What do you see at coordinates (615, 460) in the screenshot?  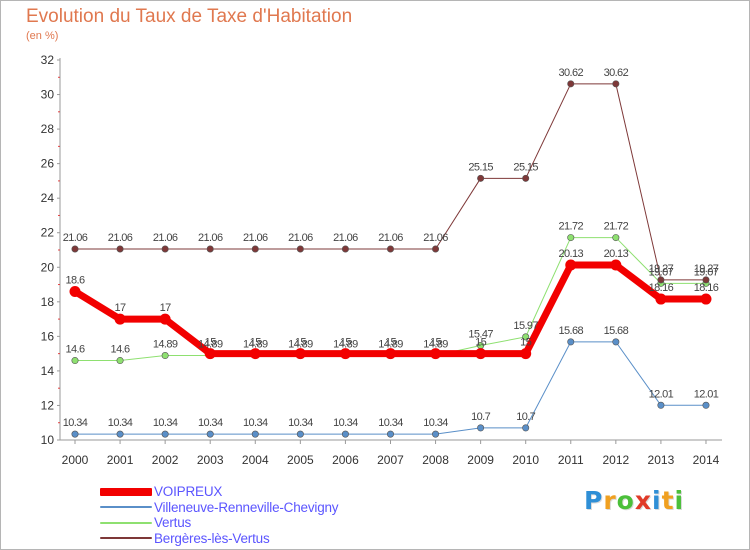 I see `x-tick-label: 2012` at bounding box center [615, 460].